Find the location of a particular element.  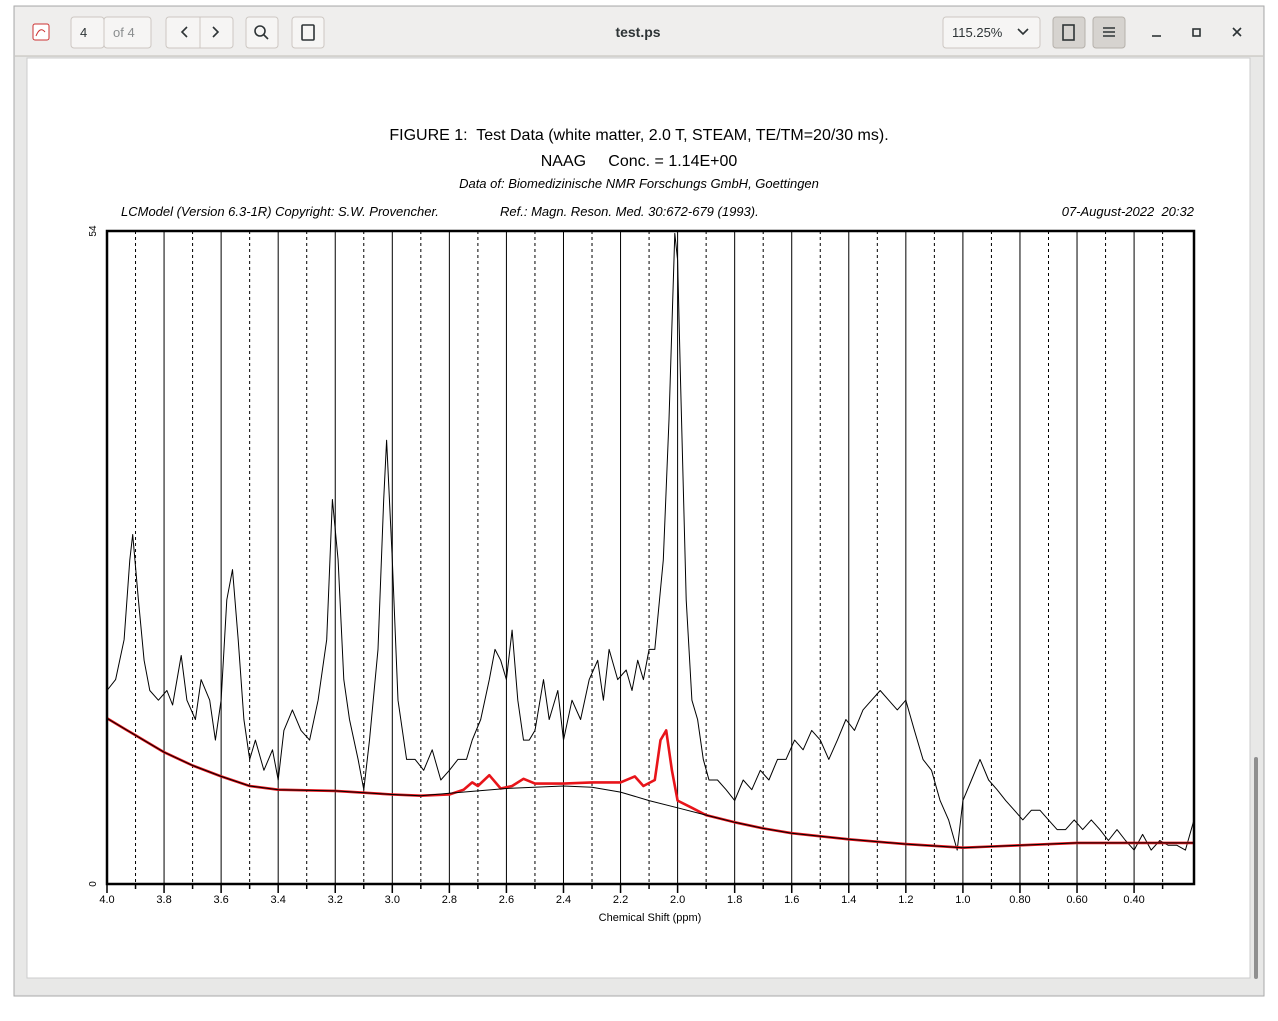

zoom-arrow is located at coordinates (1023, 32).